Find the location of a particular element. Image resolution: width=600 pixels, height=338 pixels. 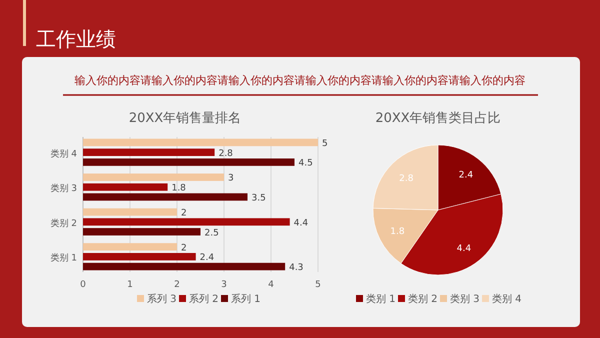

data-label: 3 is located at coordinates (231, 179).